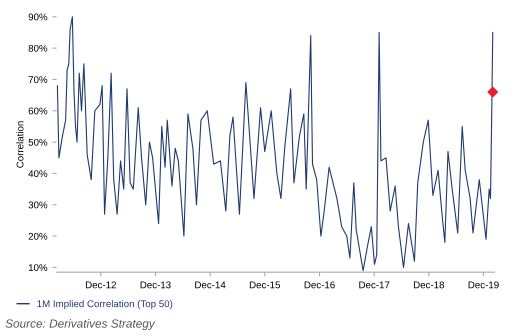 The image size is (515, 336). I want to click on x-tick-label: Dec-17, so click(374, 285).